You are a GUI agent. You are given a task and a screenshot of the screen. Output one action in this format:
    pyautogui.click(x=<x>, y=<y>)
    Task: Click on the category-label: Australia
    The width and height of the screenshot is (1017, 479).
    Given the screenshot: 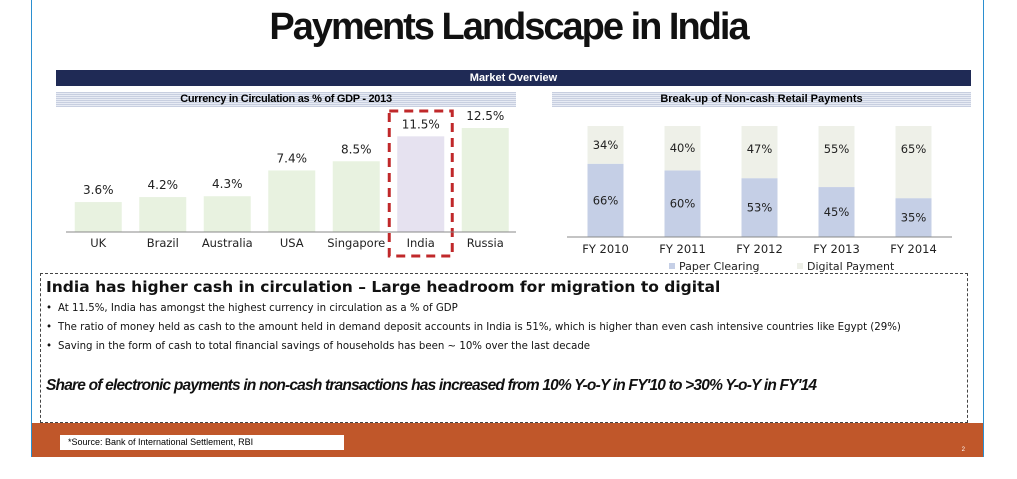 What is the action you would take?
    pyautogui.click(x=227, y=243)
    